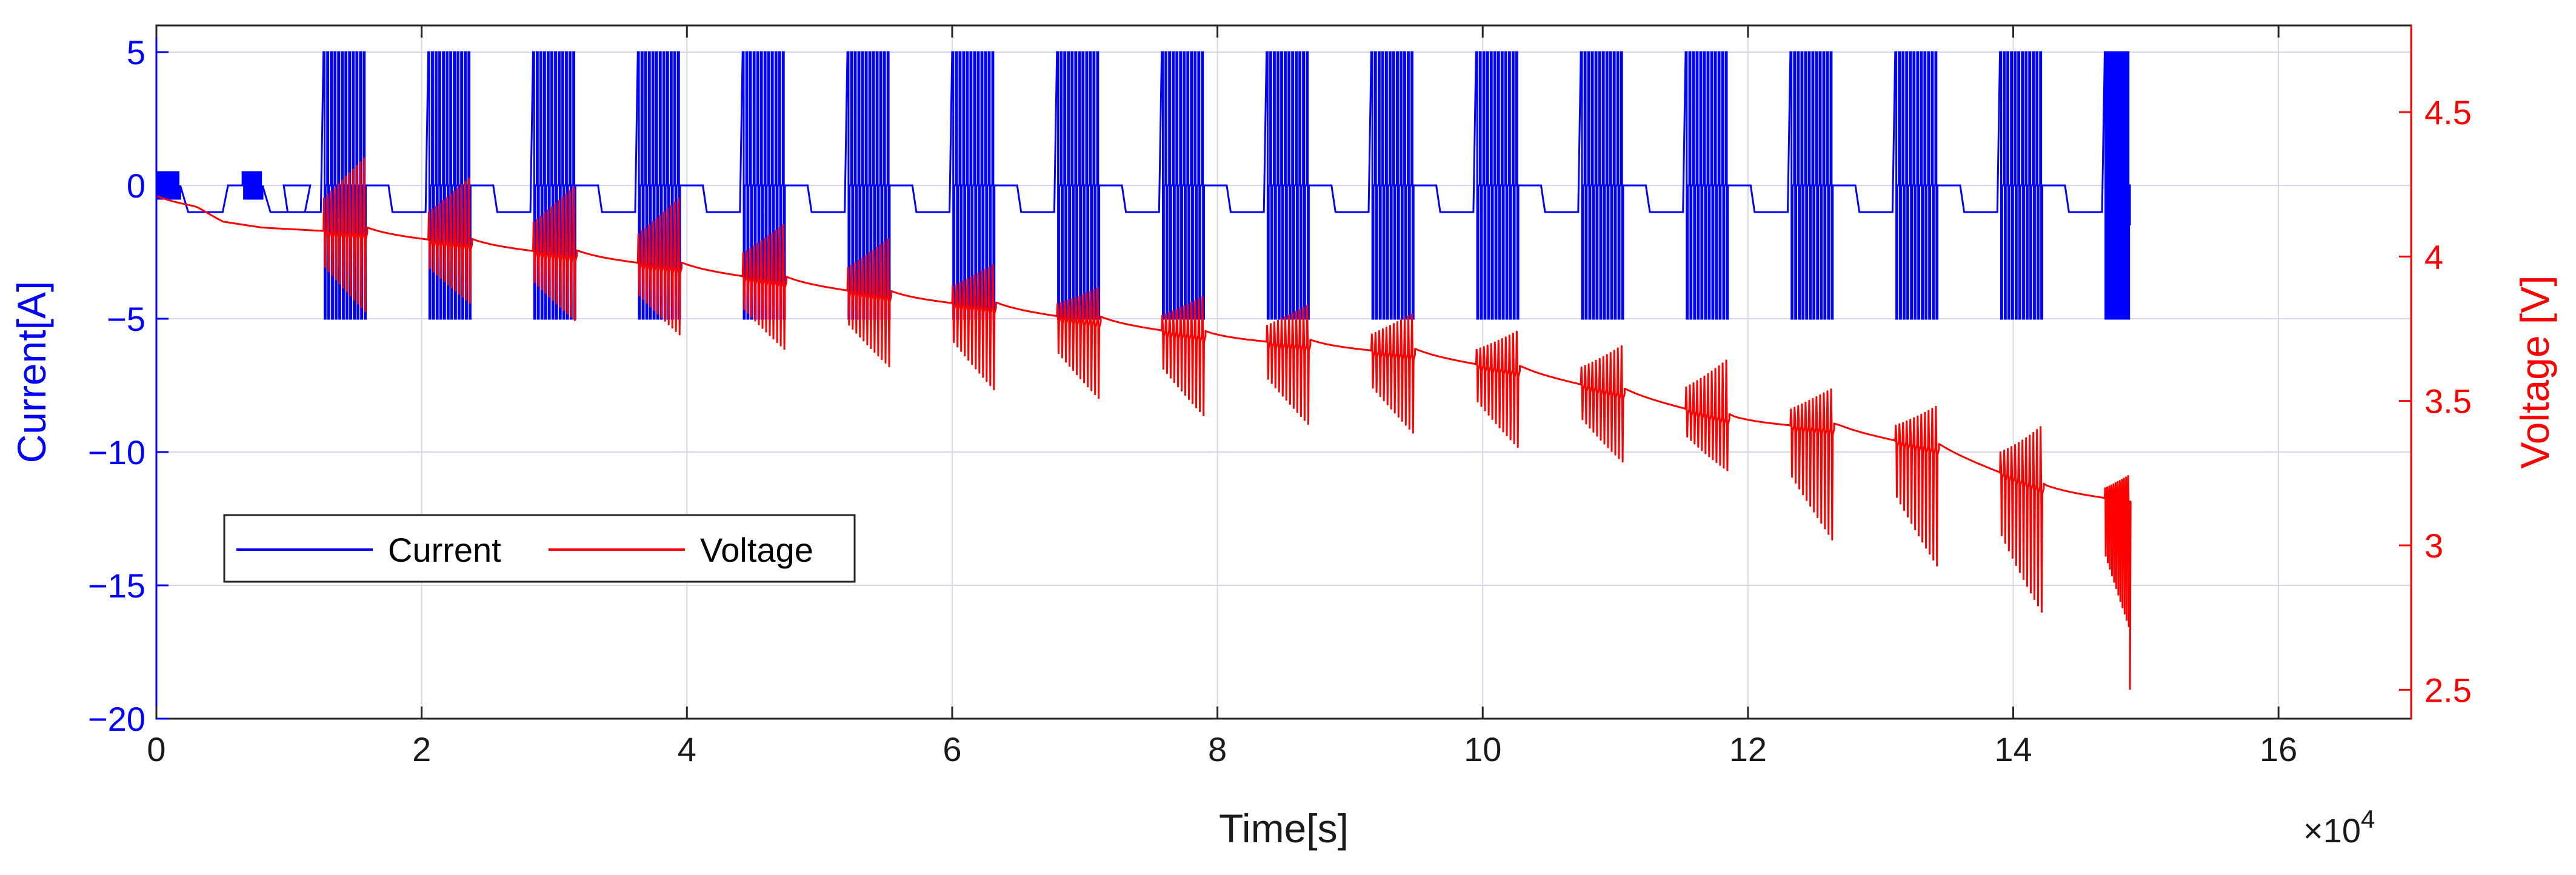 The width and height of the screenshot is (2576, 875). Describe the element at coordinates (2332, 831) in the screenshot. I see `x-axis-multiplier-base: ×10` at that location.